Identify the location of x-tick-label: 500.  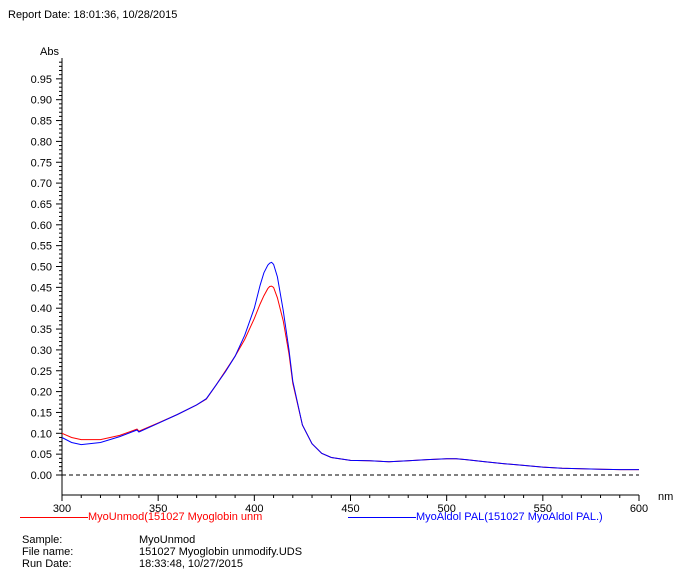
(446, 509).